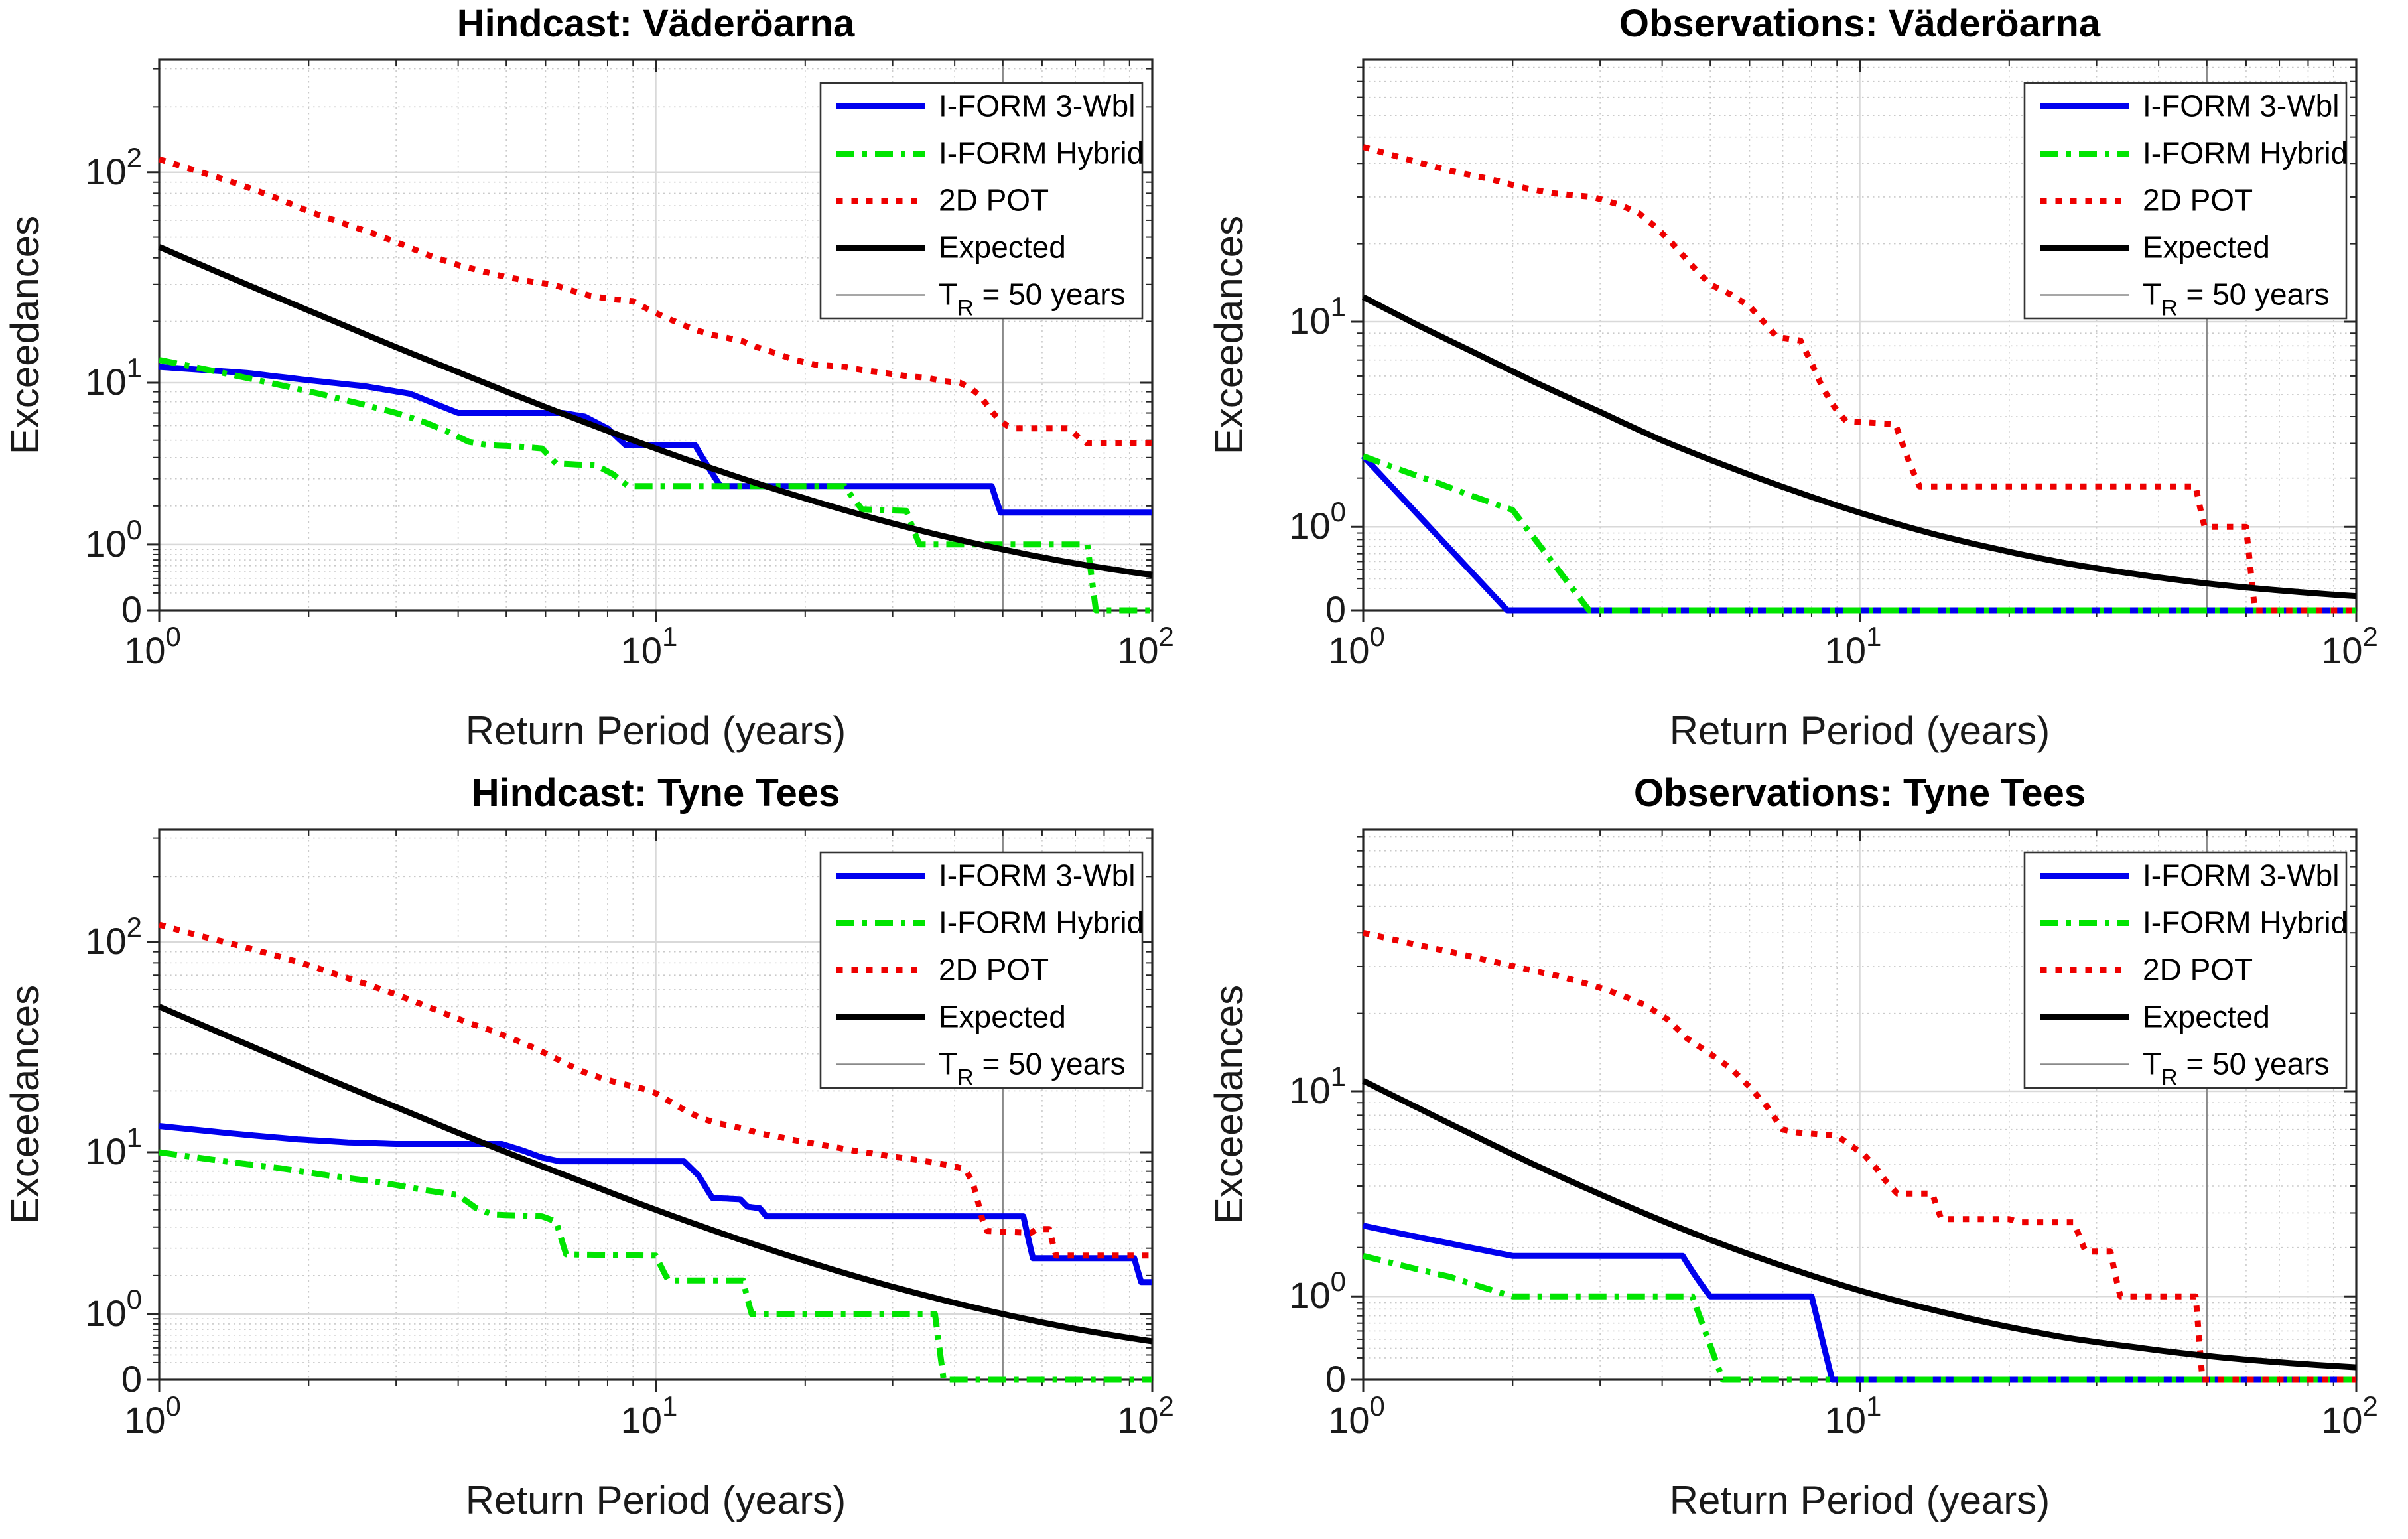 The image size is (2408, 1539). Describe the element at coordinates (1860, 793) in the screenshot. I see `subplot-title: Observations: Tyne Tees` at that location.